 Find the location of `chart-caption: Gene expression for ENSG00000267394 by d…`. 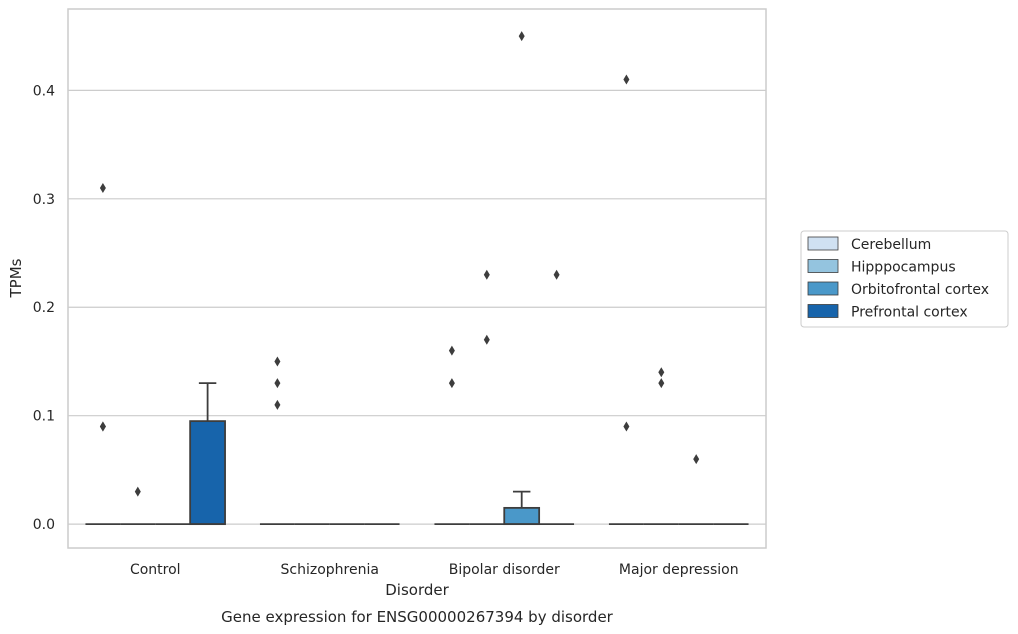

chart-caption: Gene expression for ENSG00000267394 by d… is located at coordinates (417, 617).